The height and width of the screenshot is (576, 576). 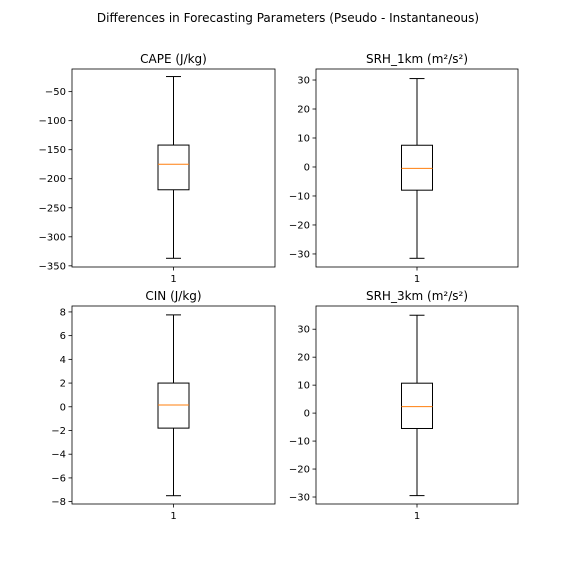 What do you see at coordinates (417, 59) in the screenshot?
I see `panel-title: SRH_1km (m²/s²)` at bounding box center [417, 59].